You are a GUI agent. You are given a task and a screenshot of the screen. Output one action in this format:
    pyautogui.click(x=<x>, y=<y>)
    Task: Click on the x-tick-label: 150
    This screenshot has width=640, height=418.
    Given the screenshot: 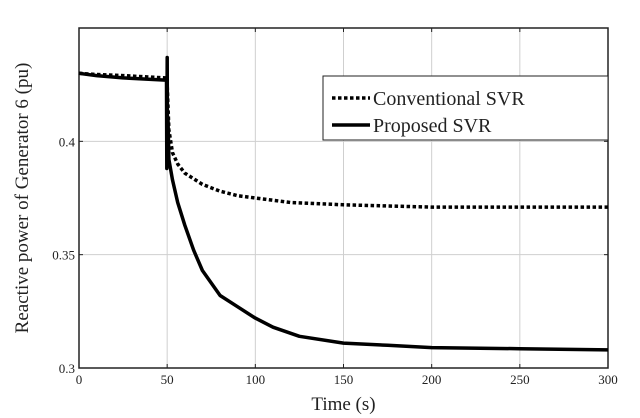 What is the action you would take?
    pyautogui.click(x=344, y=379)
    